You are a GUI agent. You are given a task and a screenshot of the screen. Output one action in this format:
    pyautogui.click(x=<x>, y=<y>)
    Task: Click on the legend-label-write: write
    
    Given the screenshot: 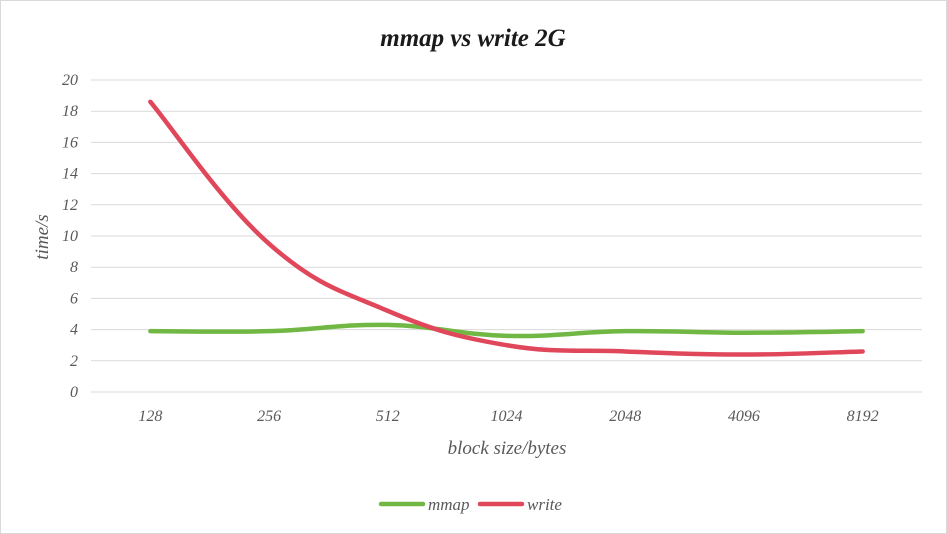 What is the action you would take?
    pyautogui.click(x=544, y=504)
    